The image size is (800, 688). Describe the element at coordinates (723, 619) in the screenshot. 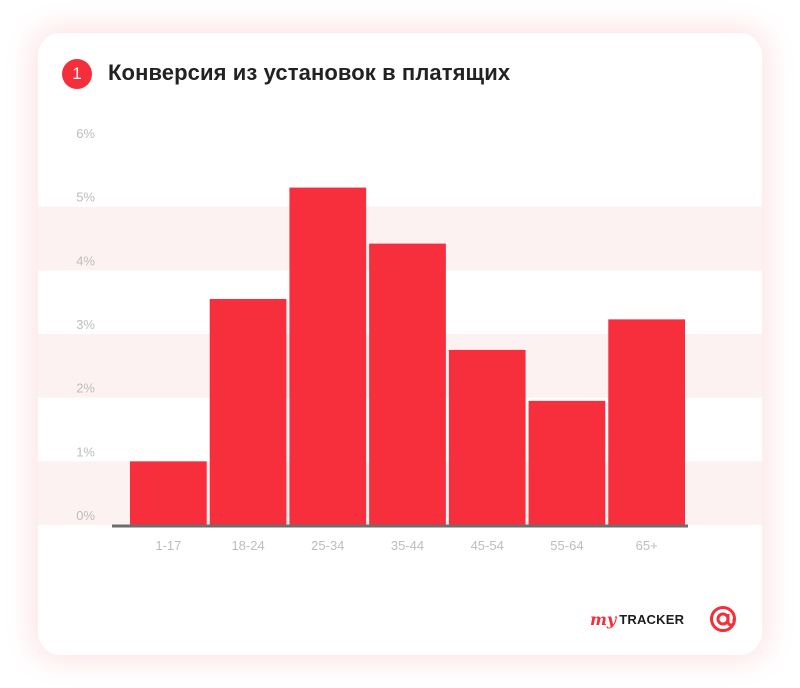

I see `at-sign-icon` at that location.